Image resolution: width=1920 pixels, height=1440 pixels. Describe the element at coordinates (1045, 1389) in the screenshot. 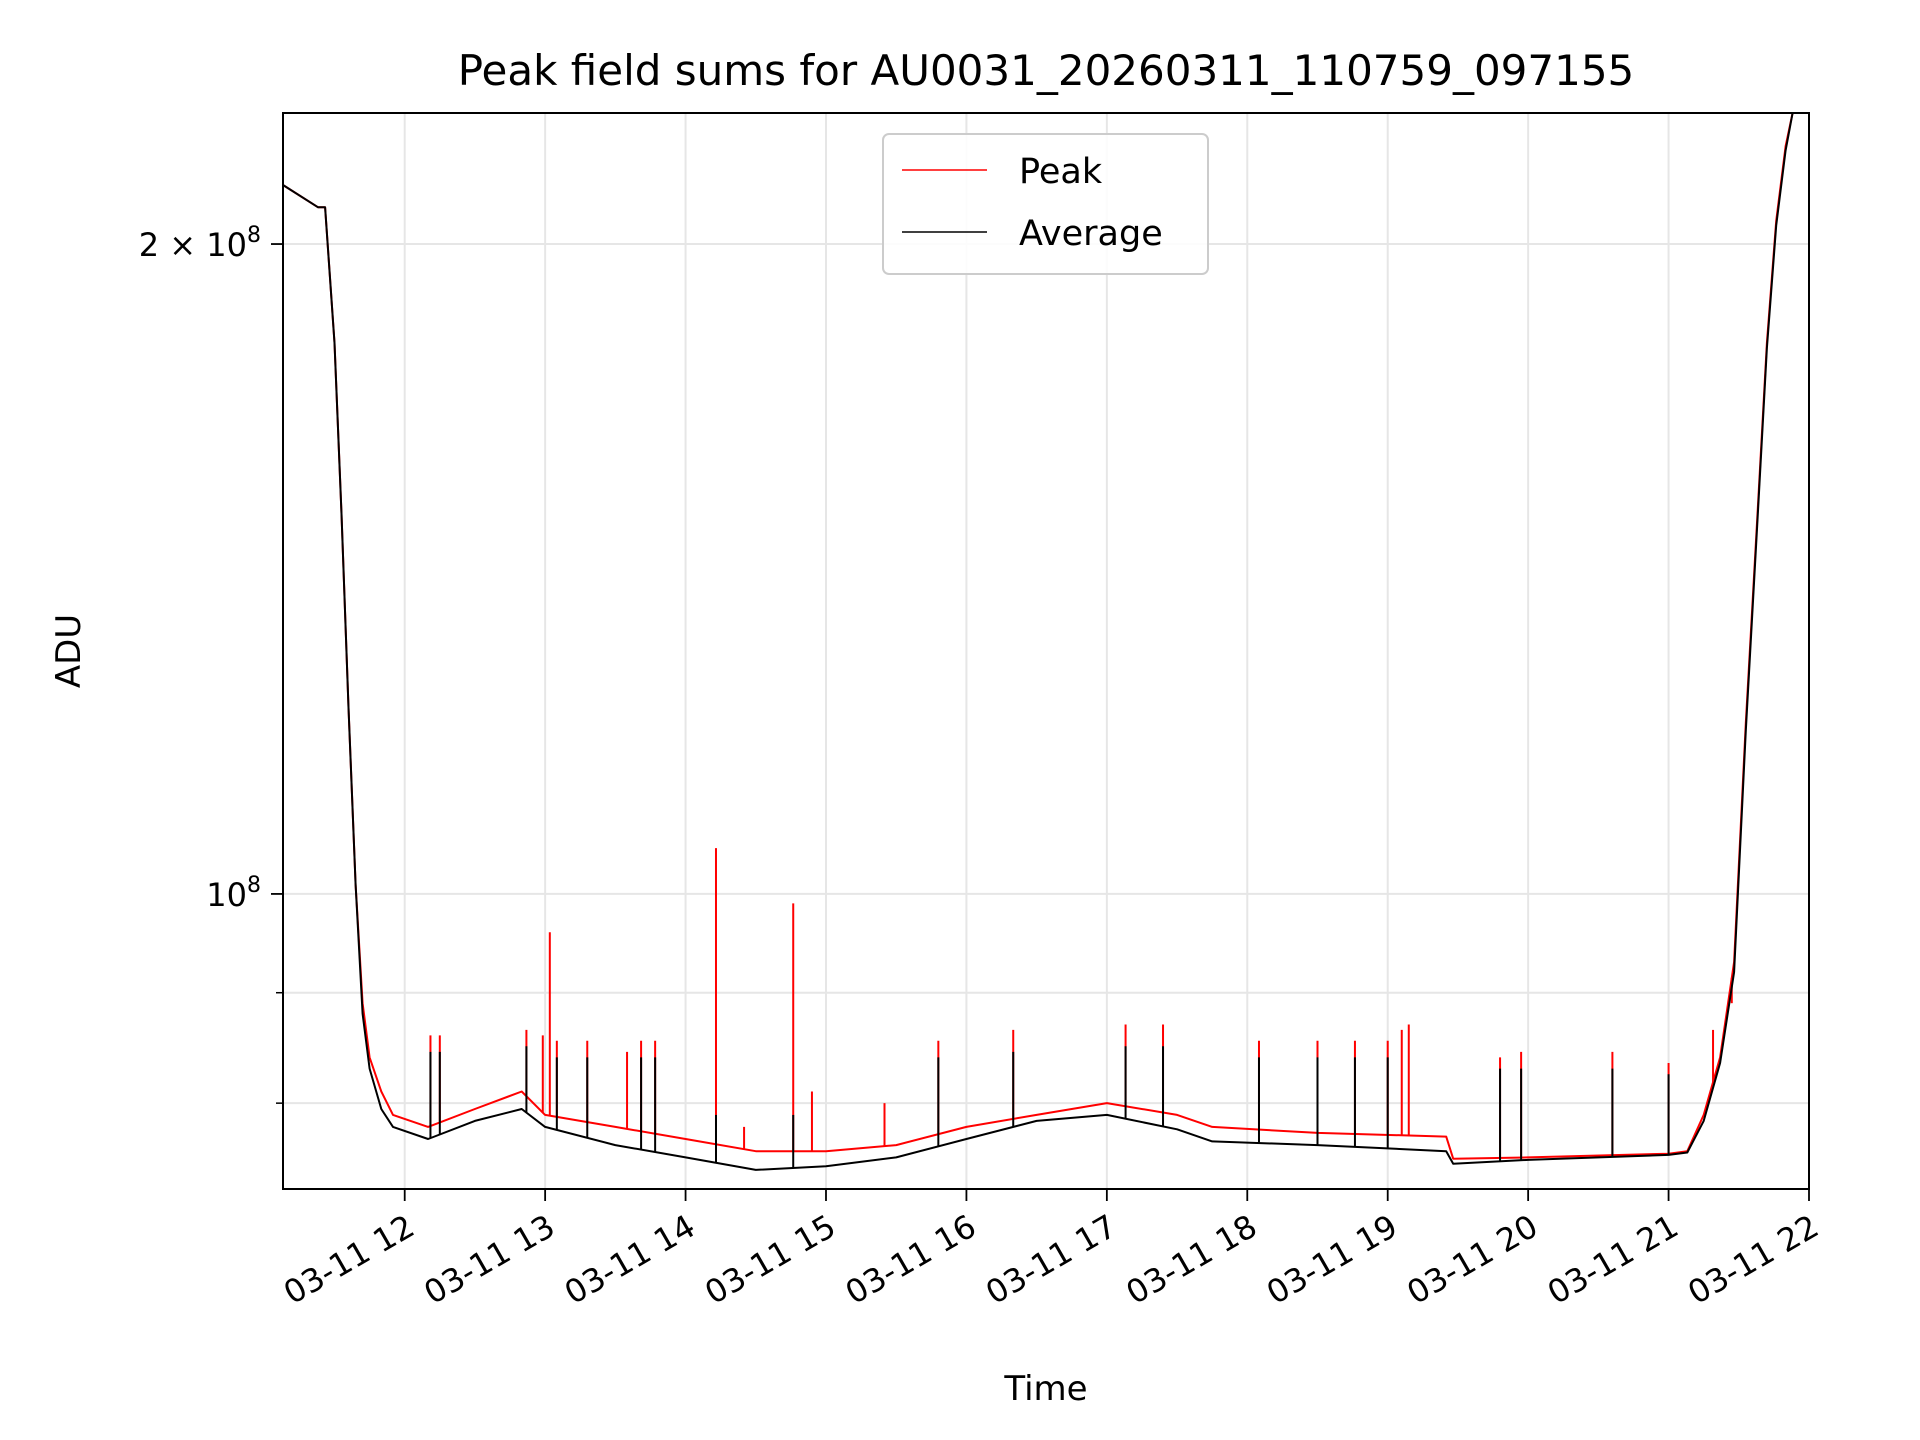

I see `x-axis-title: Time` at that location.